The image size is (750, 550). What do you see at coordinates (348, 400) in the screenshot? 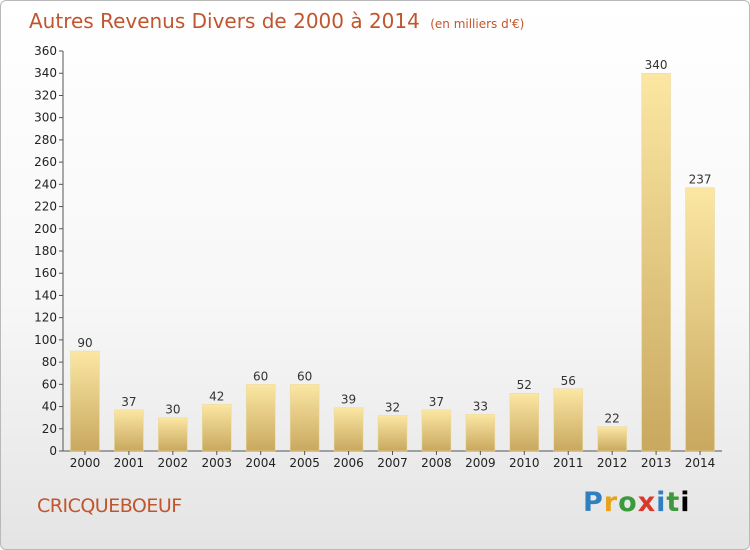
I see `bar-value-label: 39` at bounding box center [348, 400].